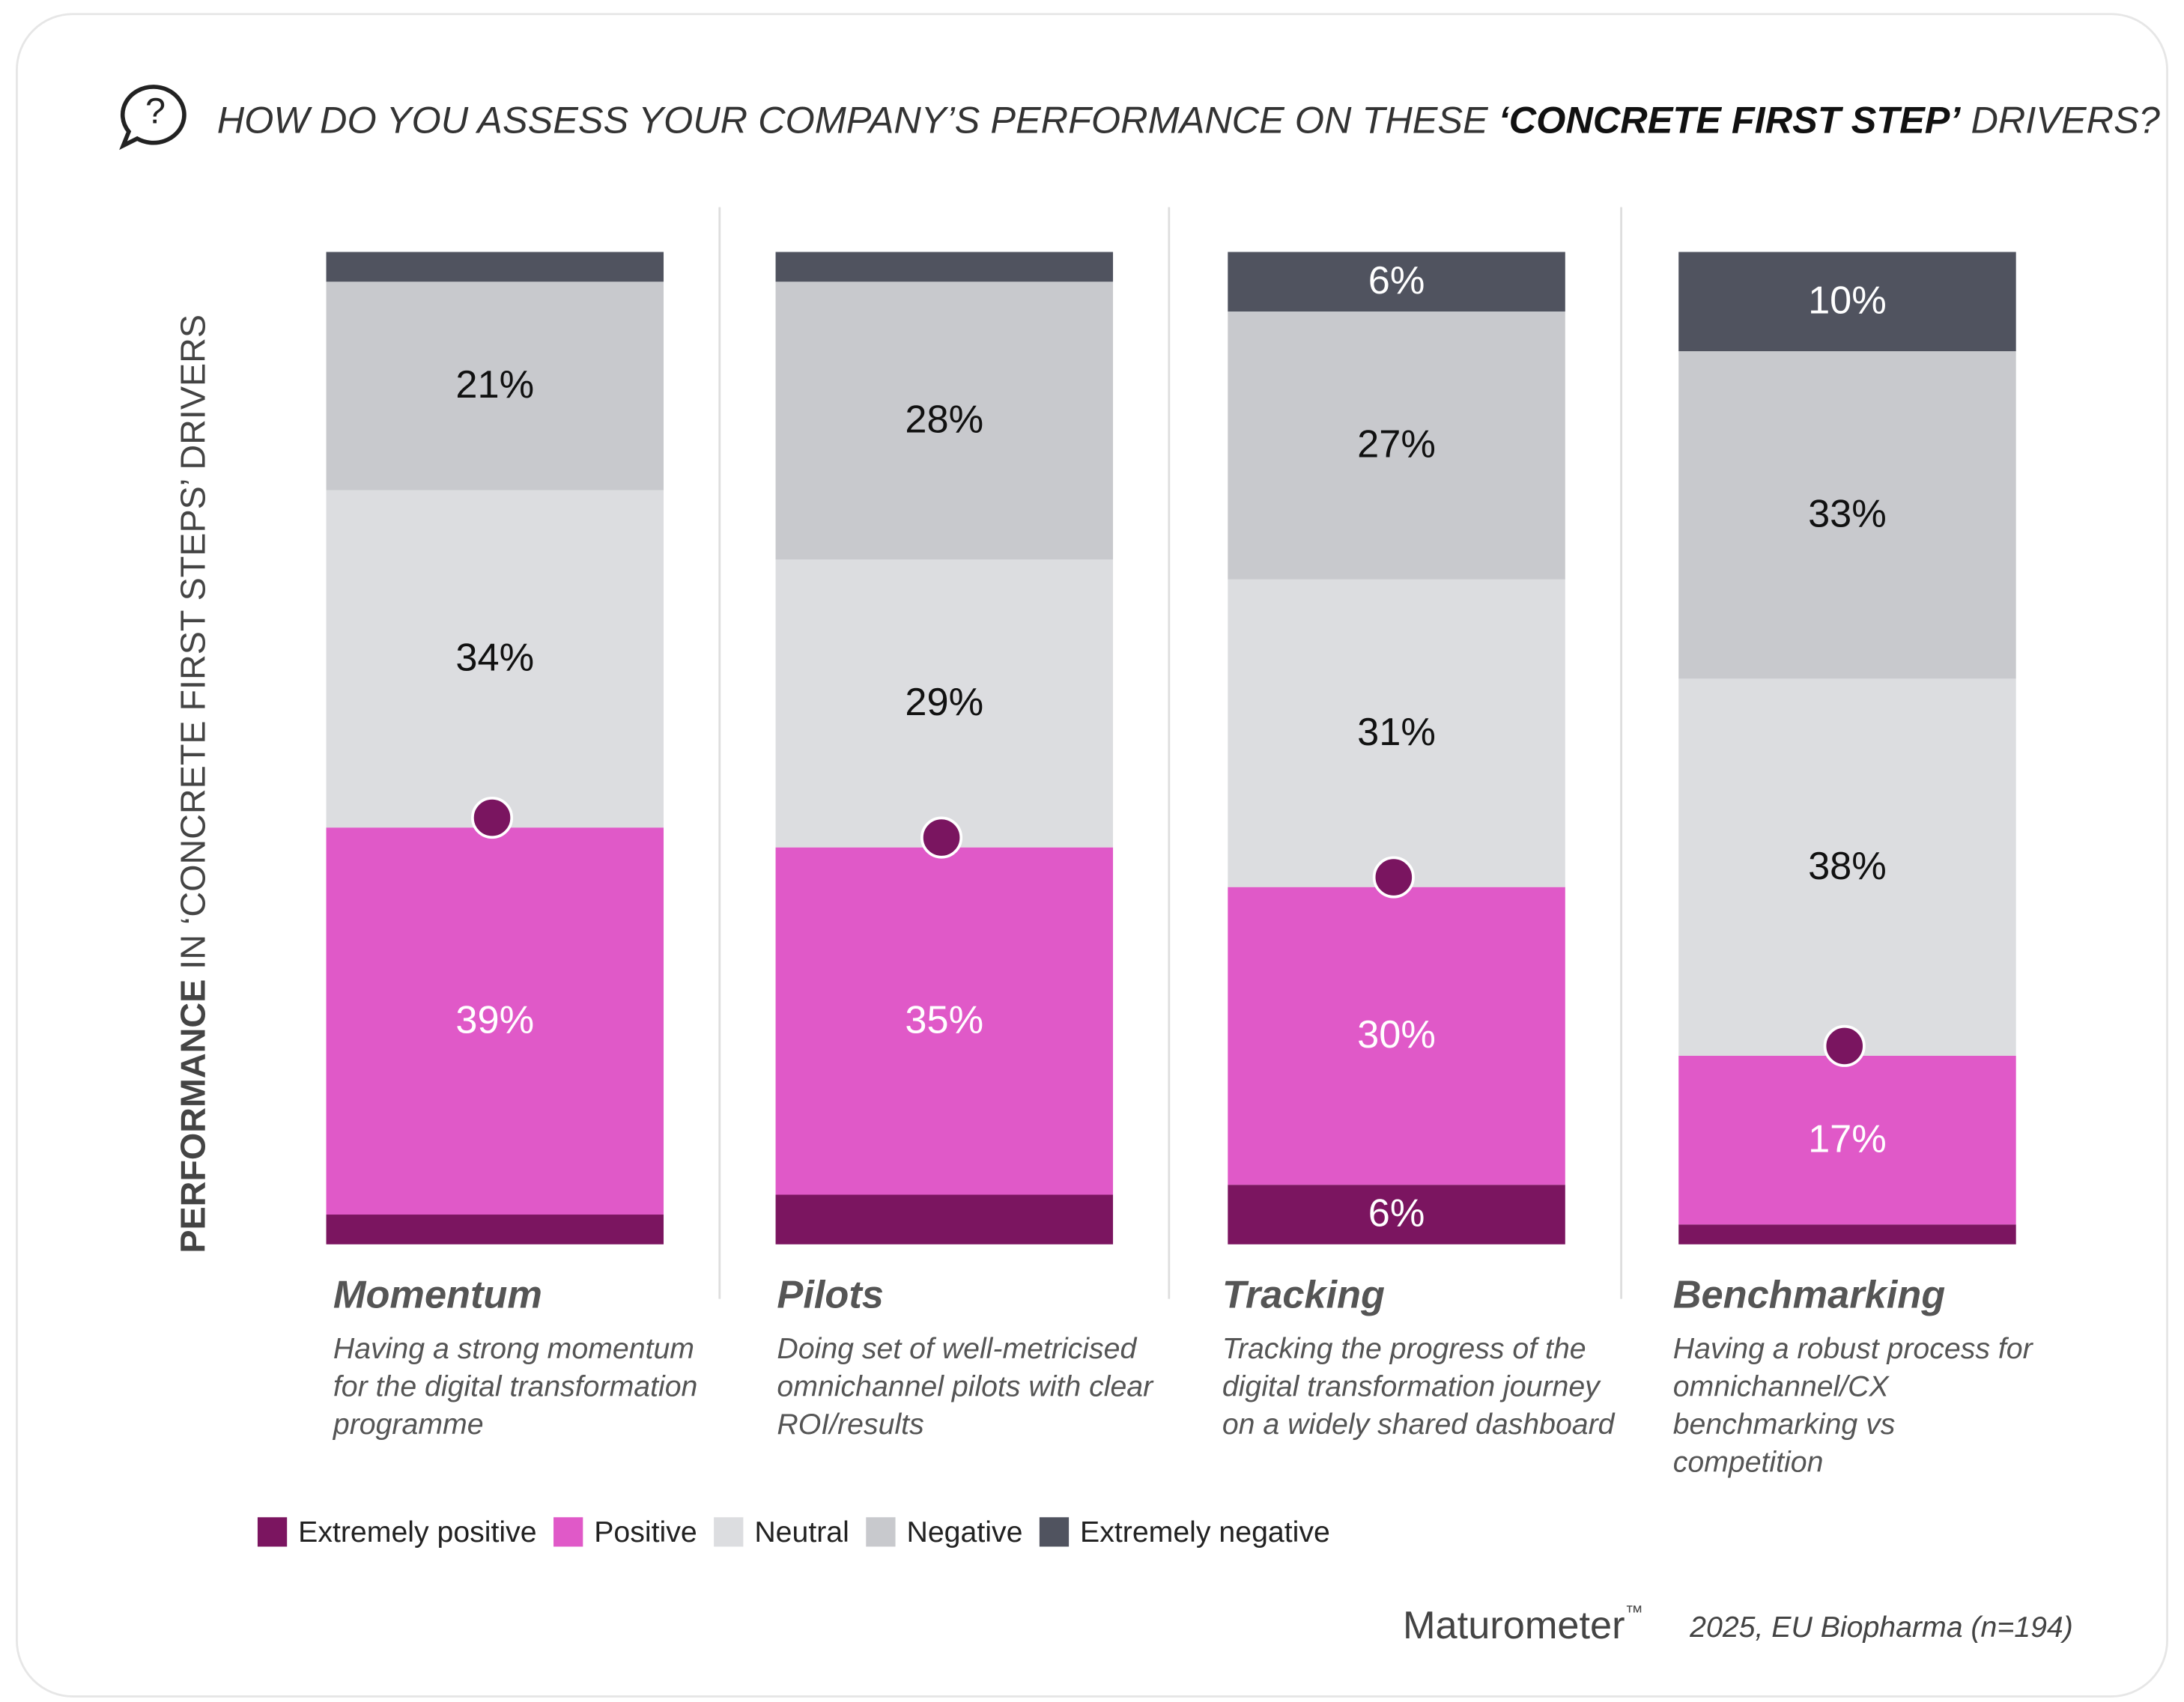  Describe the element at coordinates (1730, 121) in the screenshot. I see `title-part: ‘CONCRETE FIRST STEP’` at that location.